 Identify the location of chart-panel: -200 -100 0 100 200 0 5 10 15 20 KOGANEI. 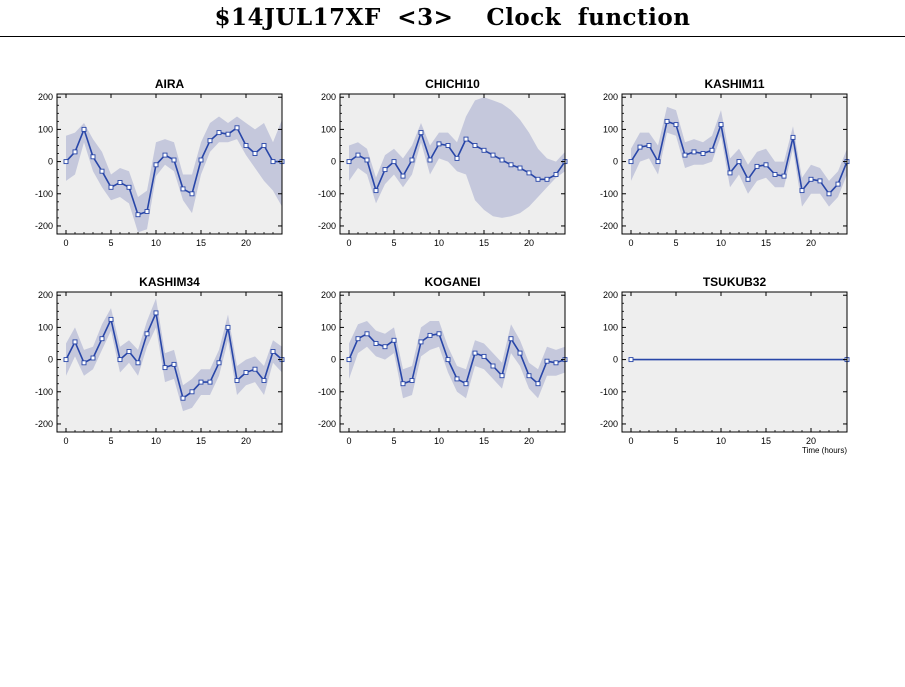
(443, 360).